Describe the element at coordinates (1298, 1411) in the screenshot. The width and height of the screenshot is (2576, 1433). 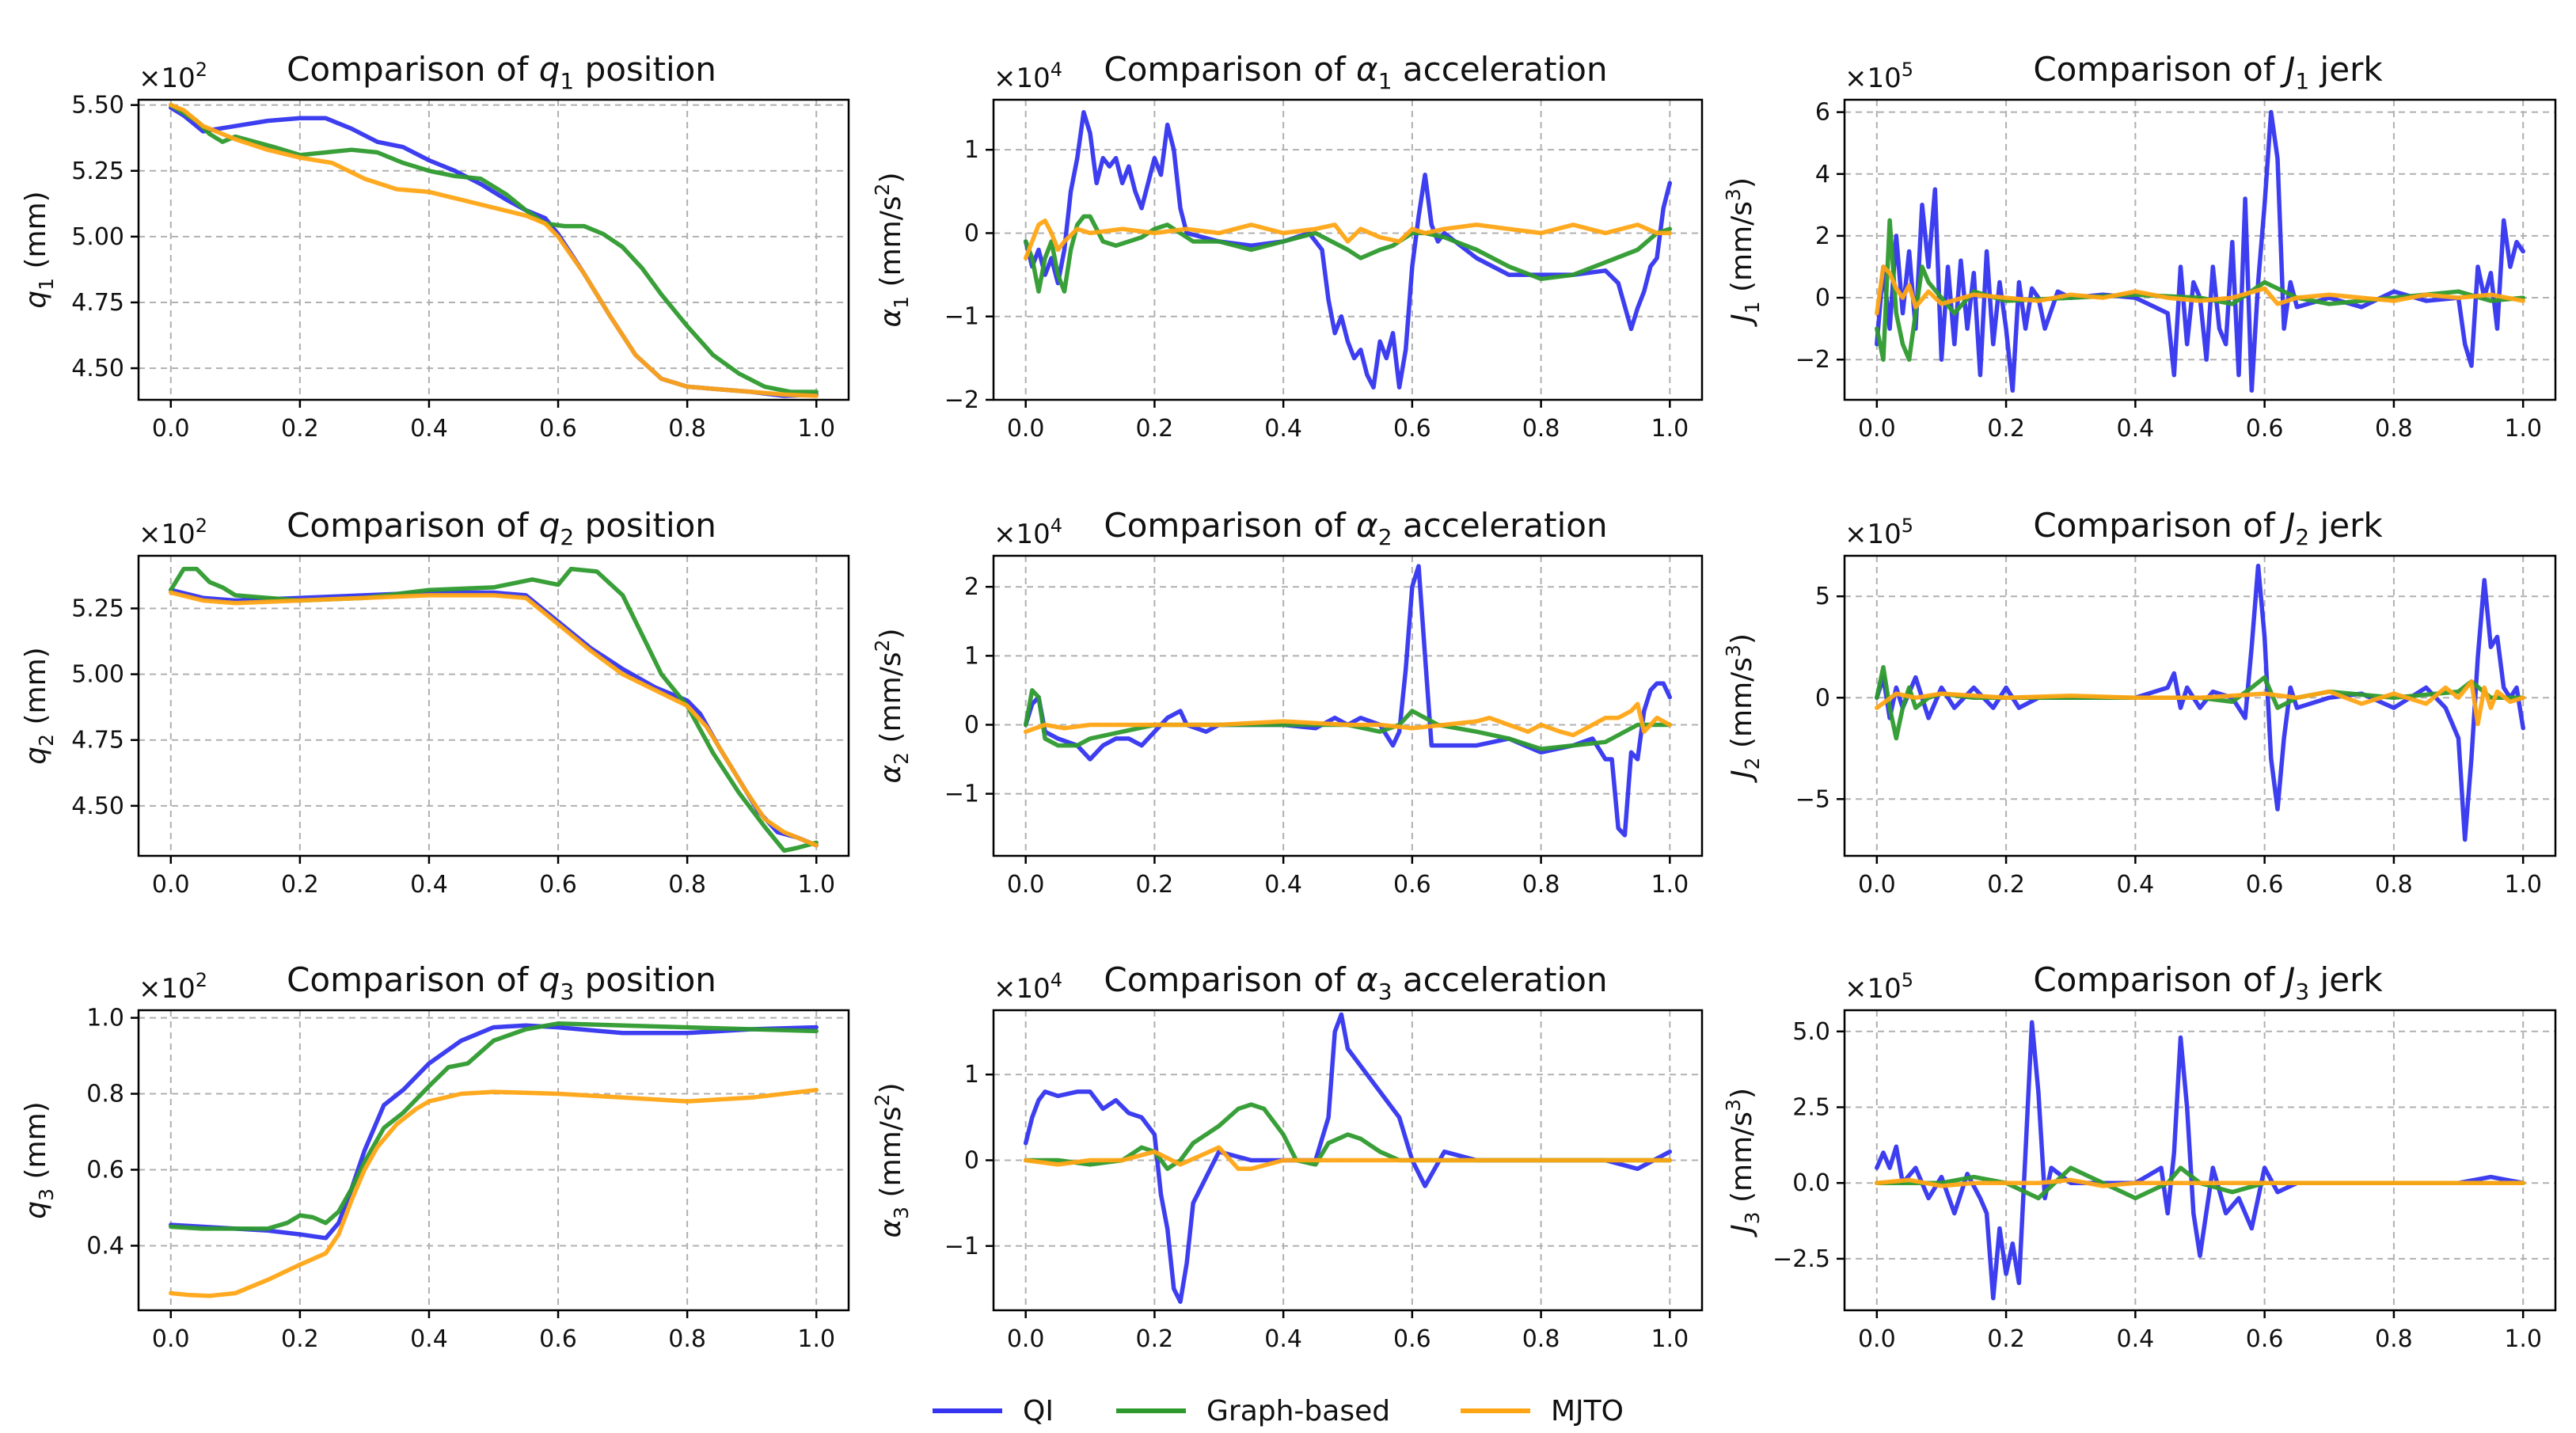
I see `legend-label: Graph-based` at that location.